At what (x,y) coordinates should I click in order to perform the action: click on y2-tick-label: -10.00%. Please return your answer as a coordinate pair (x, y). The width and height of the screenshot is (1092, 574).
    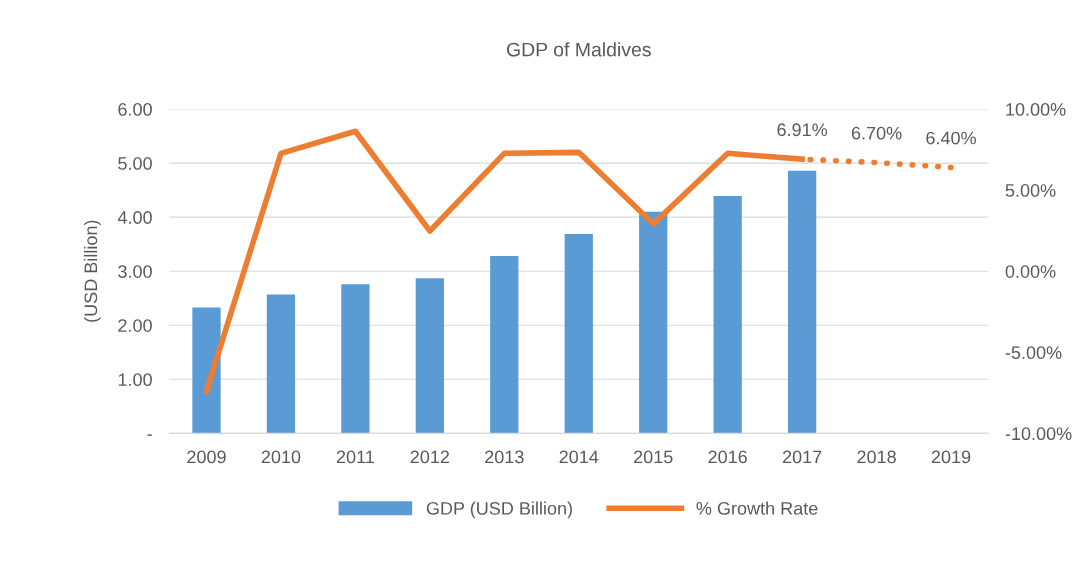
    Looking at the image, I should click on (1038, 434).